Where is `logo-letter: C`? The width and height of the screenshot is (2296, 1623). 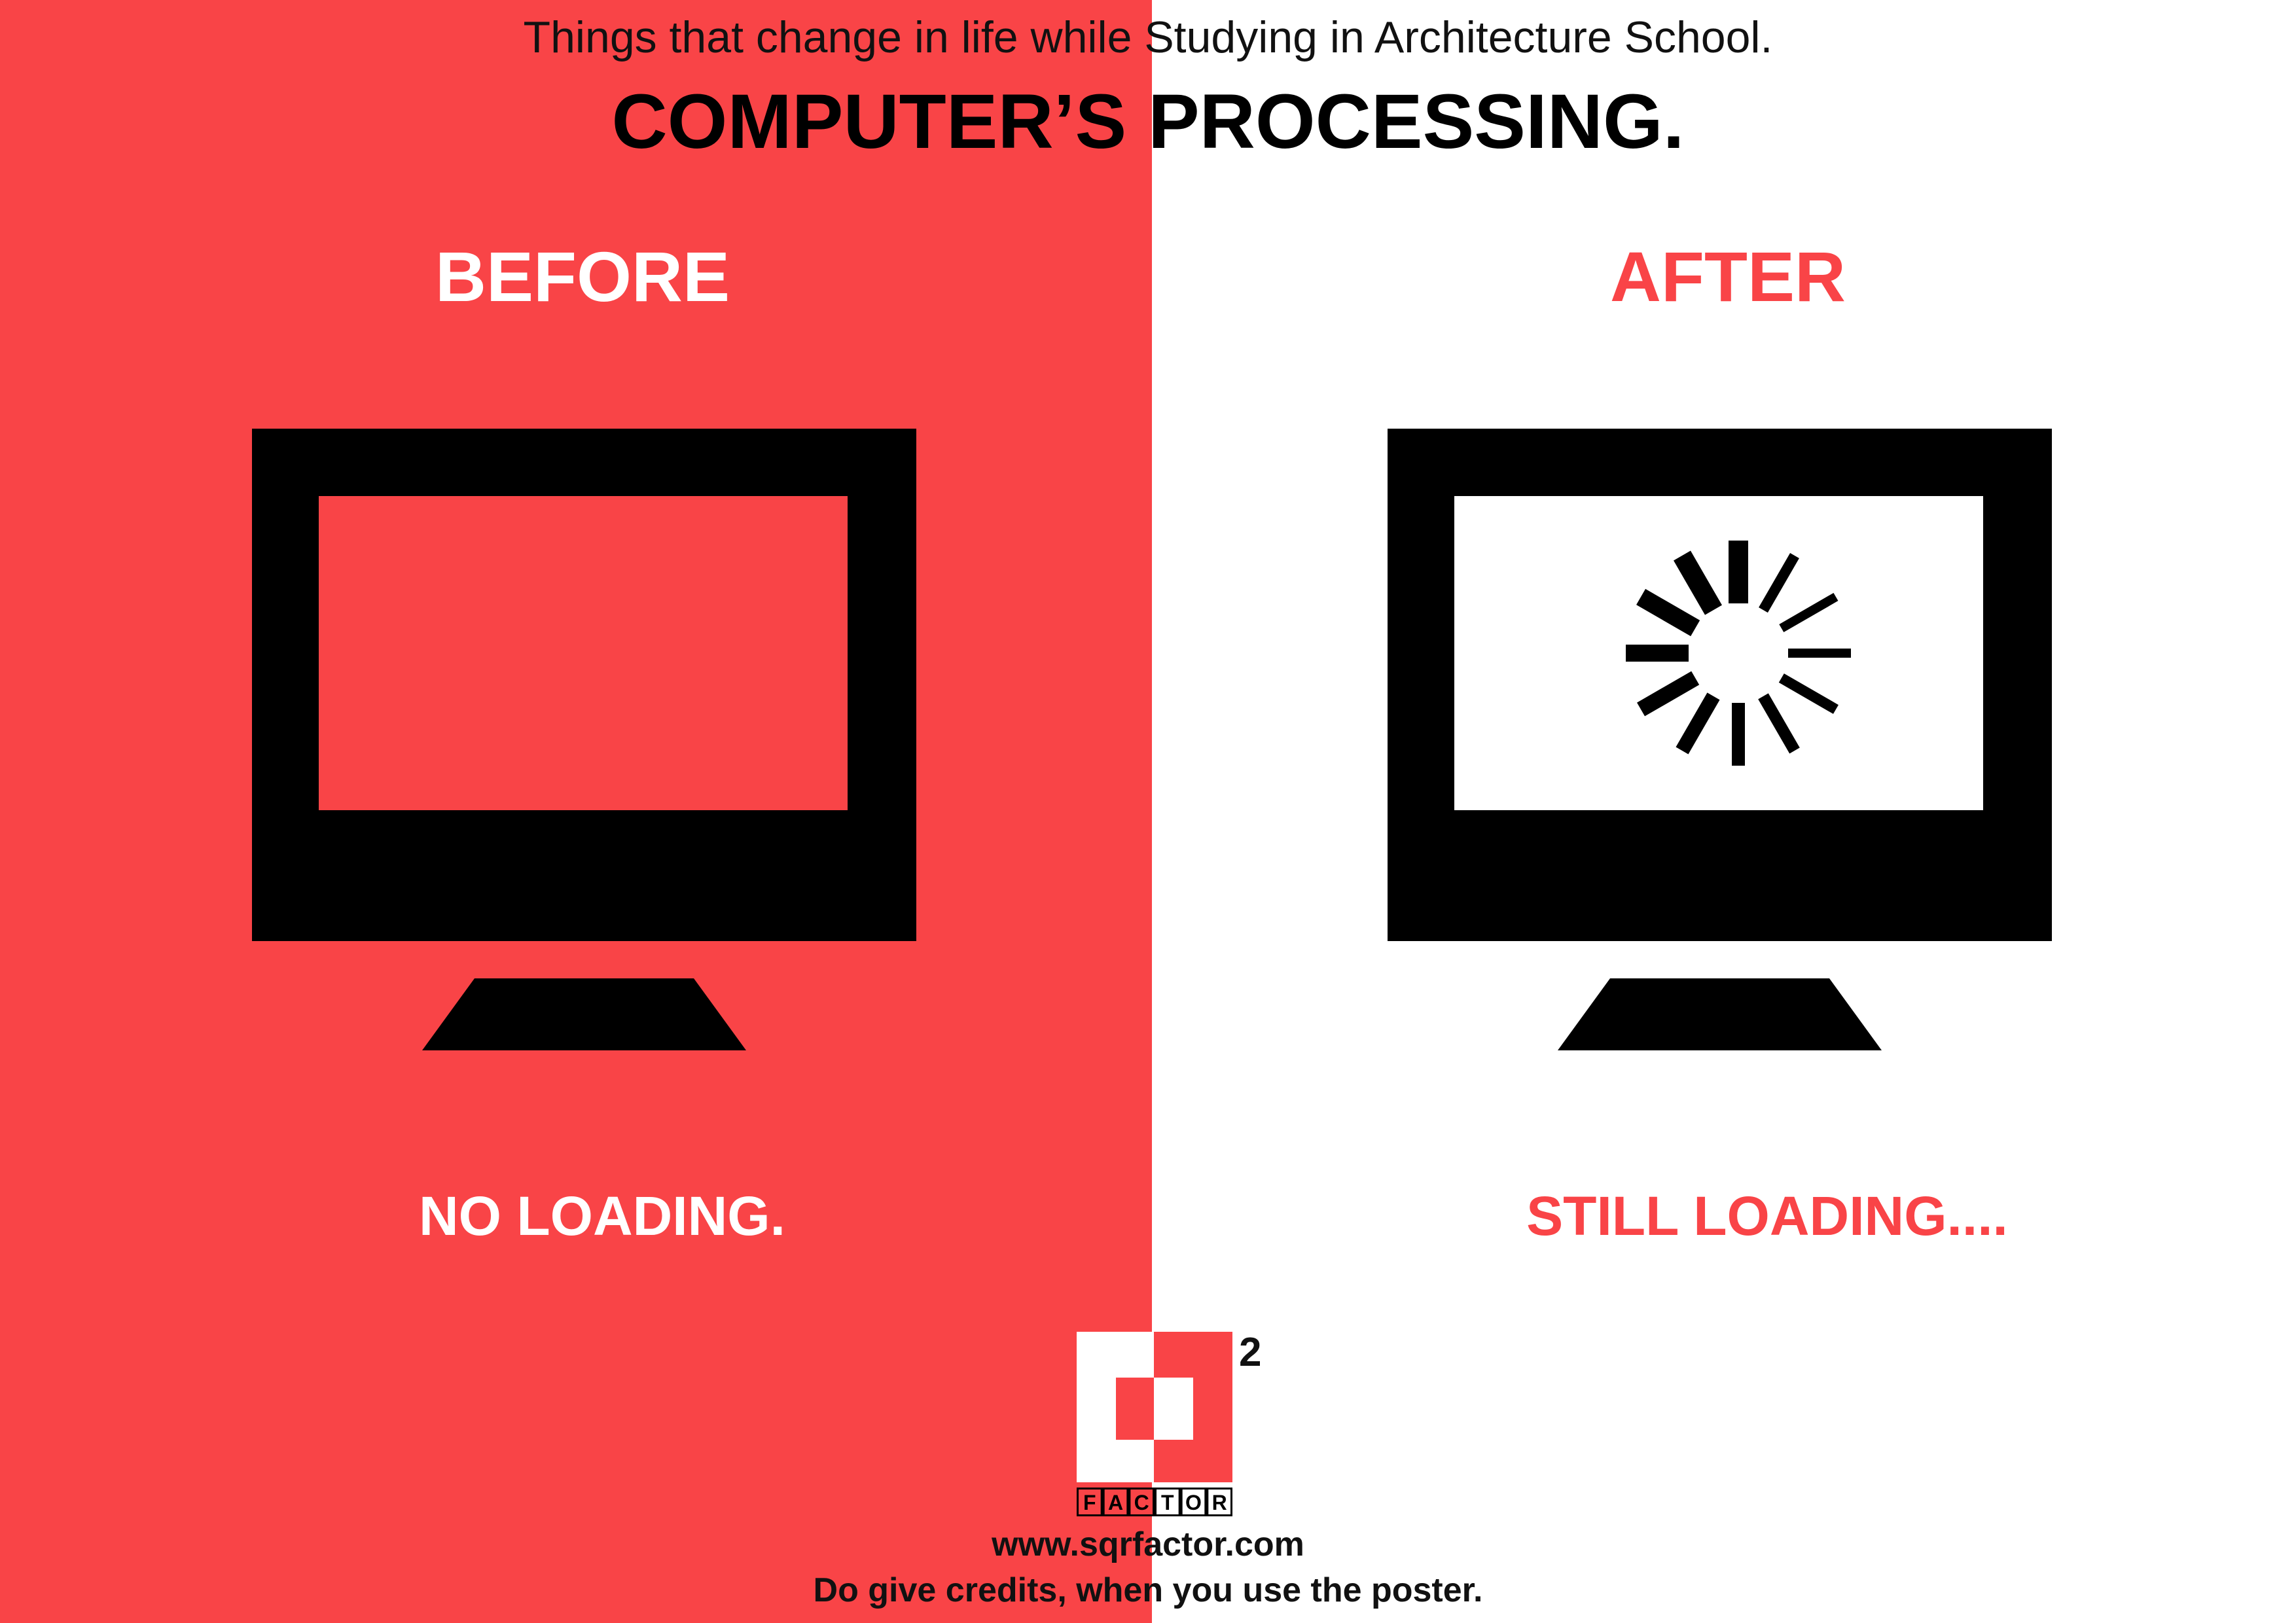 logo-letter: C is located at coordinates (1141, 1502).